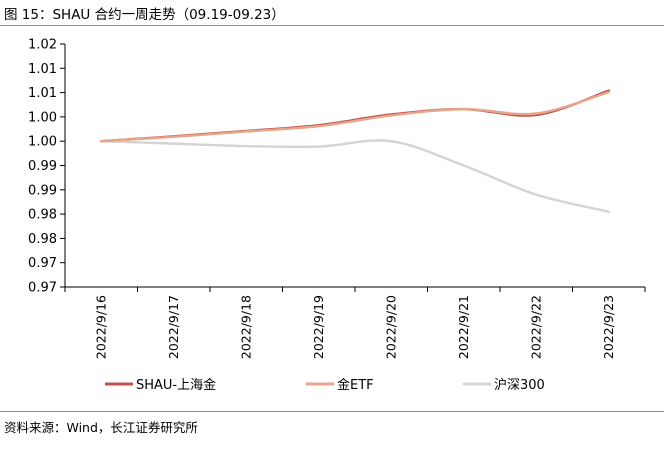 Image resolution: width=664 pixels, height=453 pixels. Describe the element at coordinates (318, 327) in the screenshot. I see `x-tick-label: 2022/9/19` at that location.